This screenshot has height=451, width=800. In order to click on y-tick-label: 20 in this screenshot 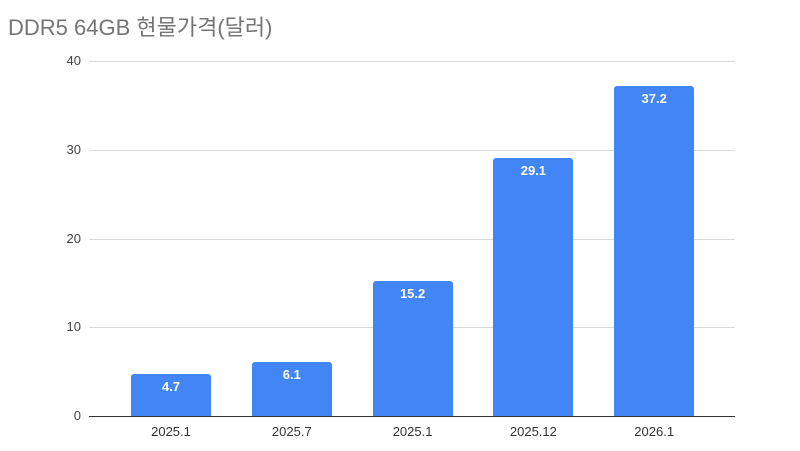, I will do `click(73, 238)`.